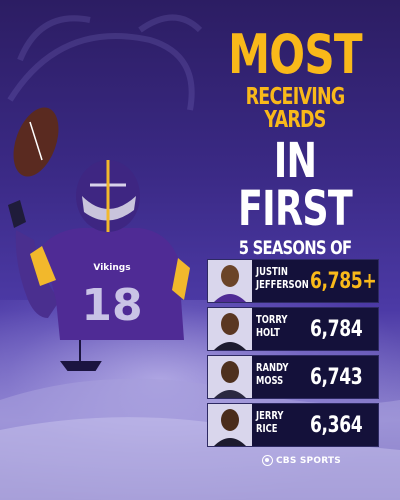  Describe the element at coordinates (272, 326) in the screenshot. I see `player-name: TORRY HOLT` at that location.